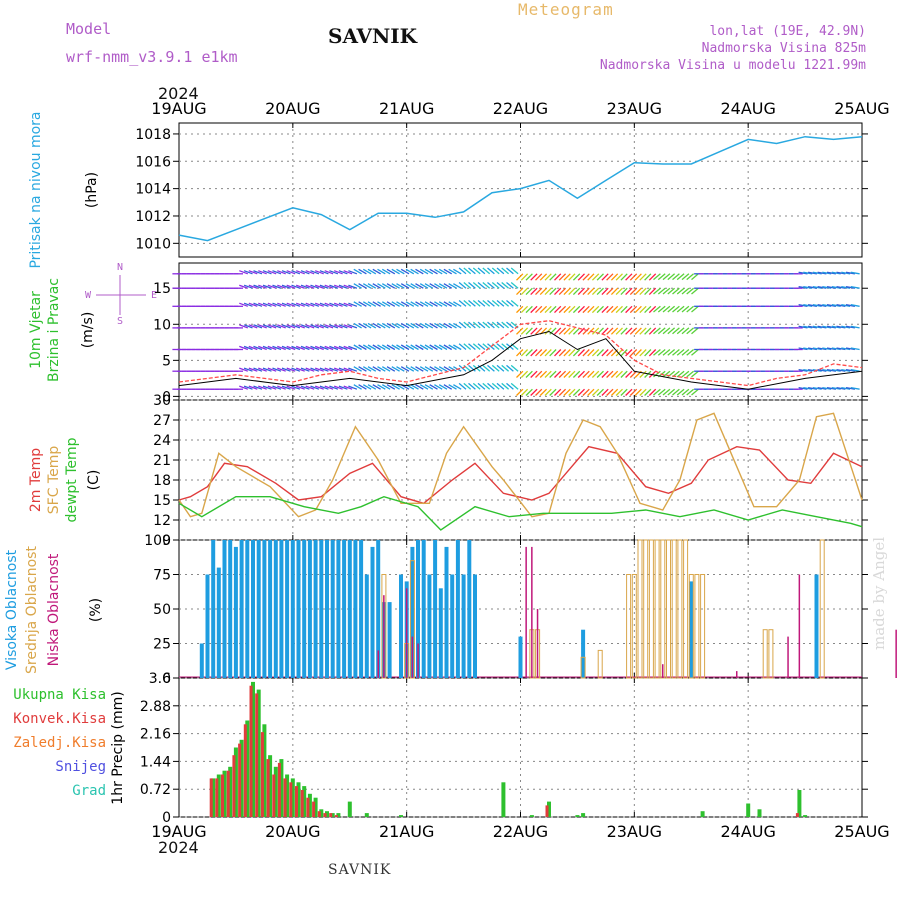  Describe the element at coordinates (120, 267) in the screenshot. I see `compass-n-label: N` at that location.